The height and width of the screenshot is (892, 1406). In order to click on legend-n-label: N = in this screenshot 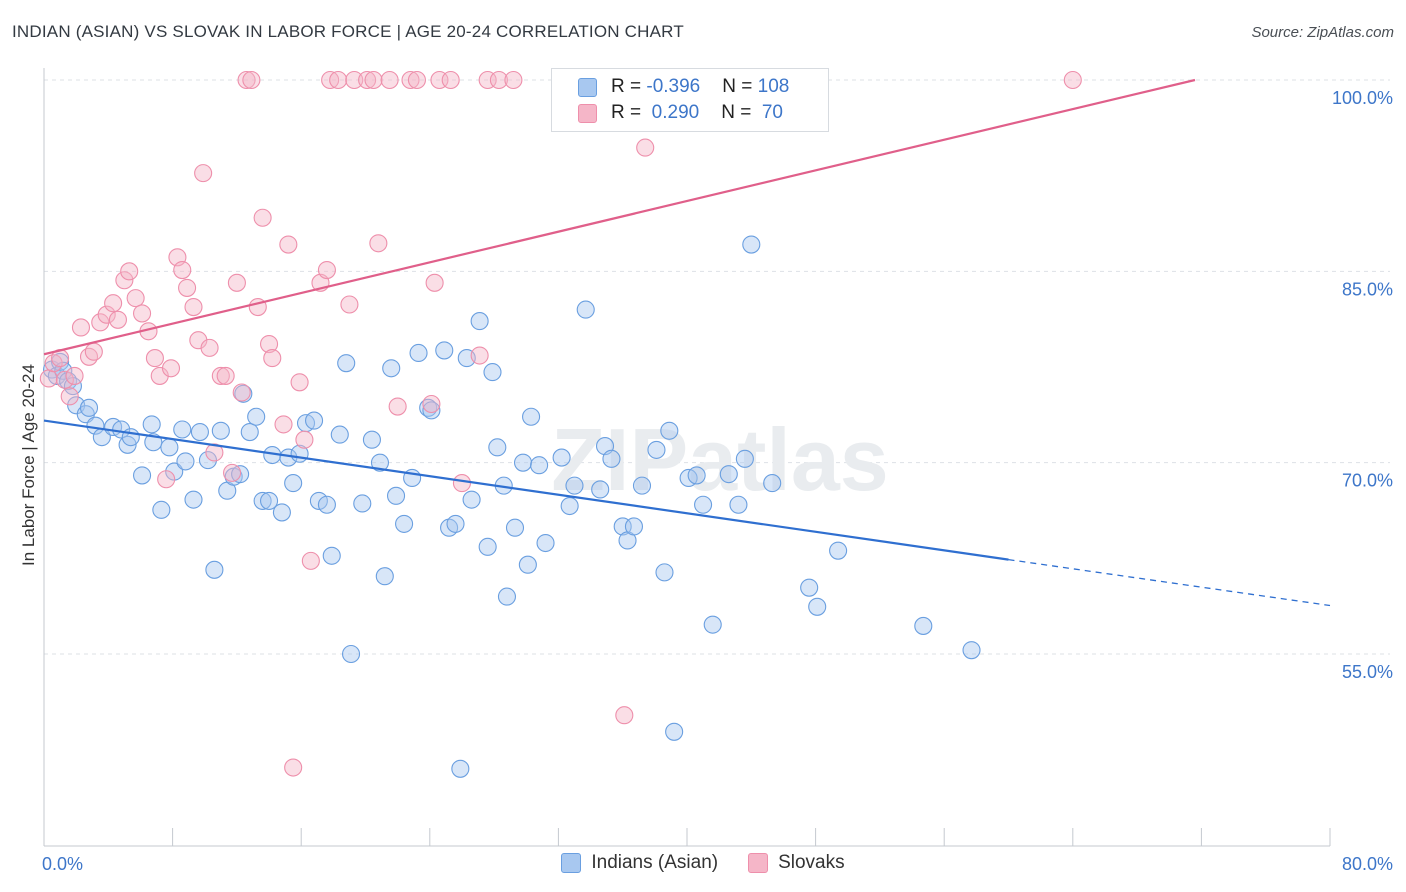, I will do `click(739, 112)`.